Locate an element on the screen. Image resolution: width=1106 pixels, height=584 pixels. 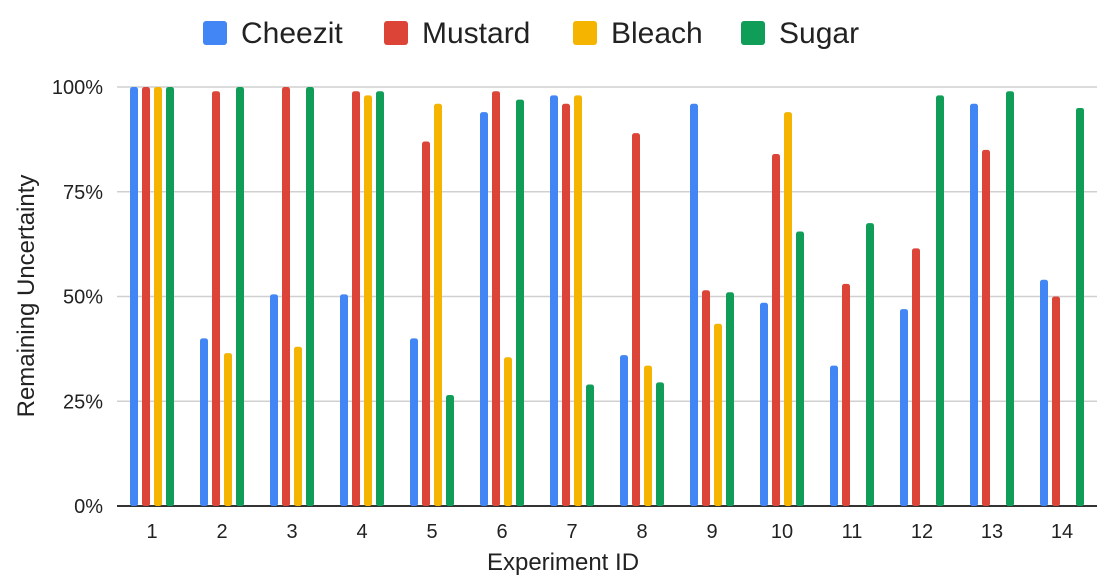
legend-item-bleach: Bleach is located at coordinates (638, 33).